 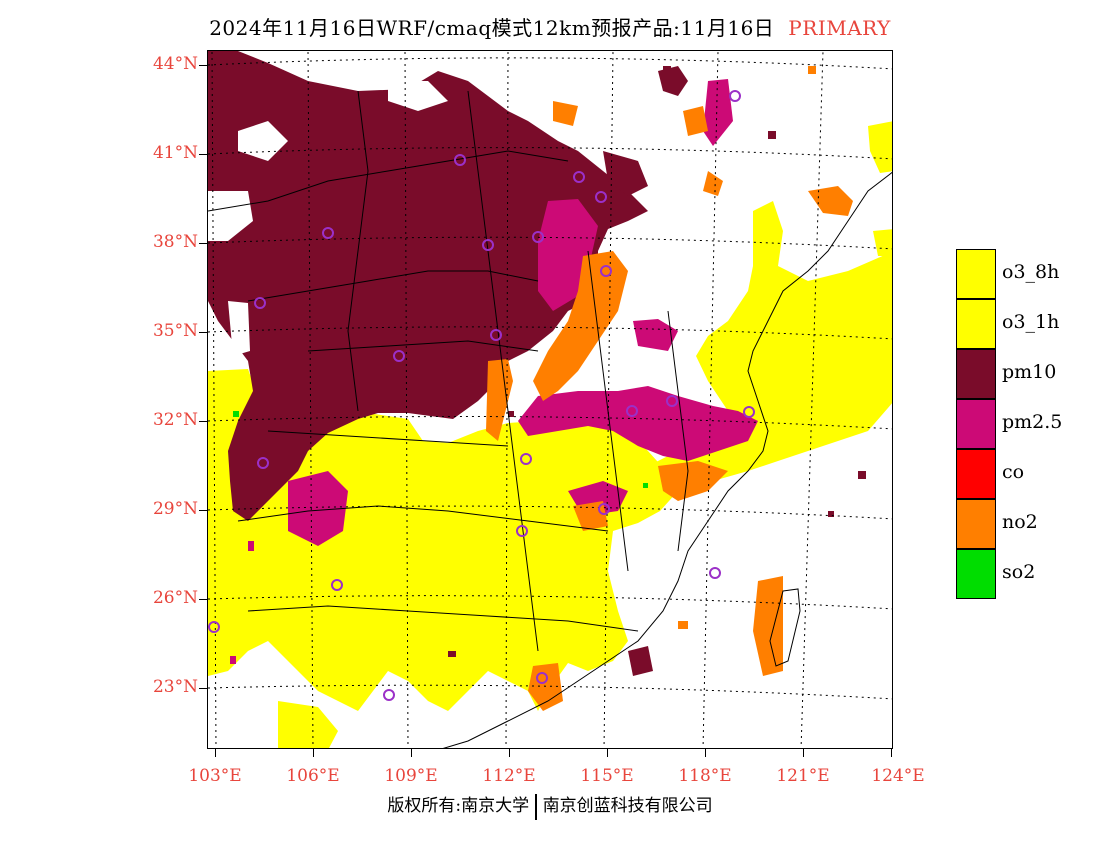 I want to click on lon-label-121: 121°E, so click(x=803, y=776).